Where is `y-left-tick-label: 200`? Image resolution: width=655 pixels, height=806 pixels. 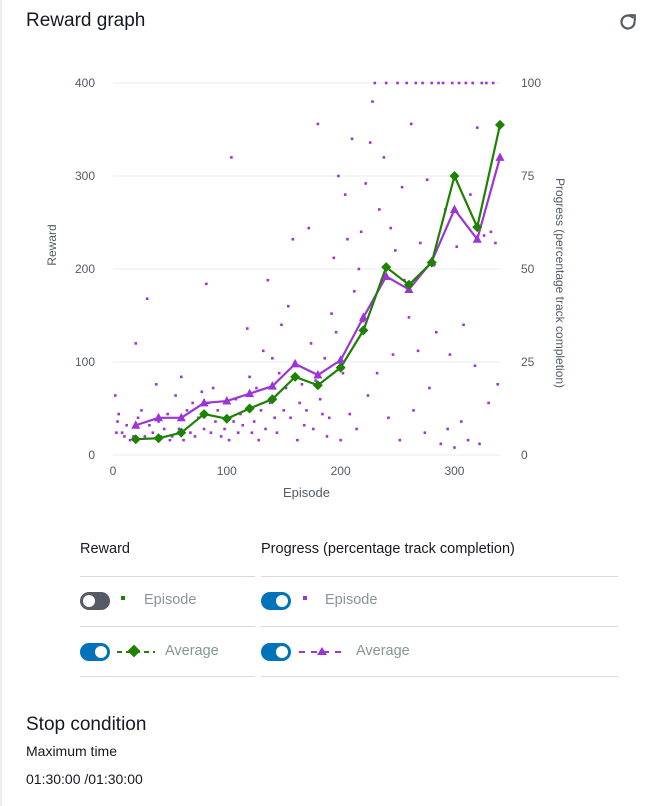
y-left-tick-label: 200 is located at coordinates (85, 269).